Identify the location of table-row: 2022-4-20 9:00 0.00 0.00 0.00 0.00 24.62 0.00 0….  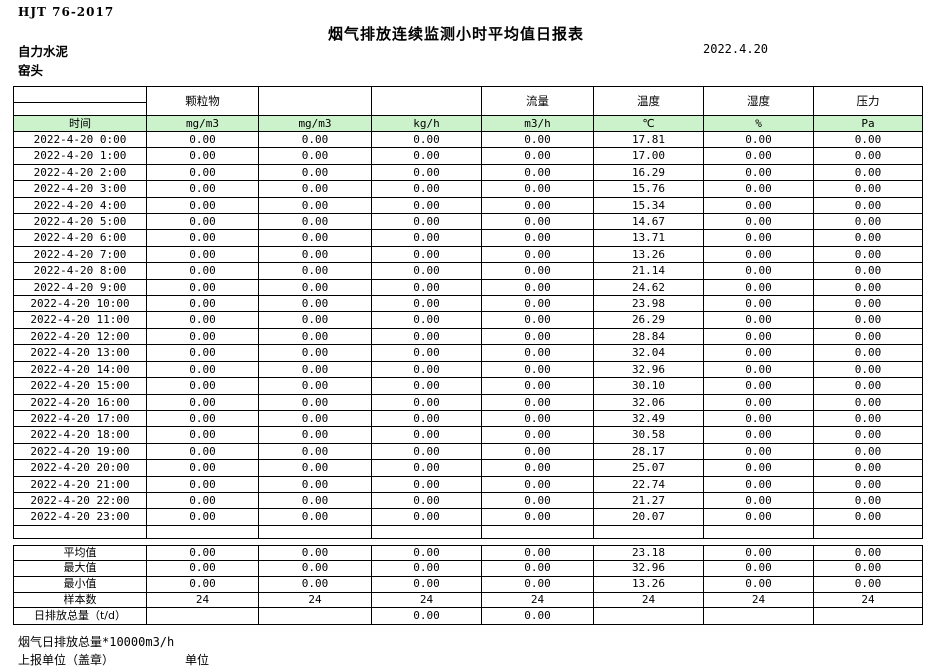
(468, 287).